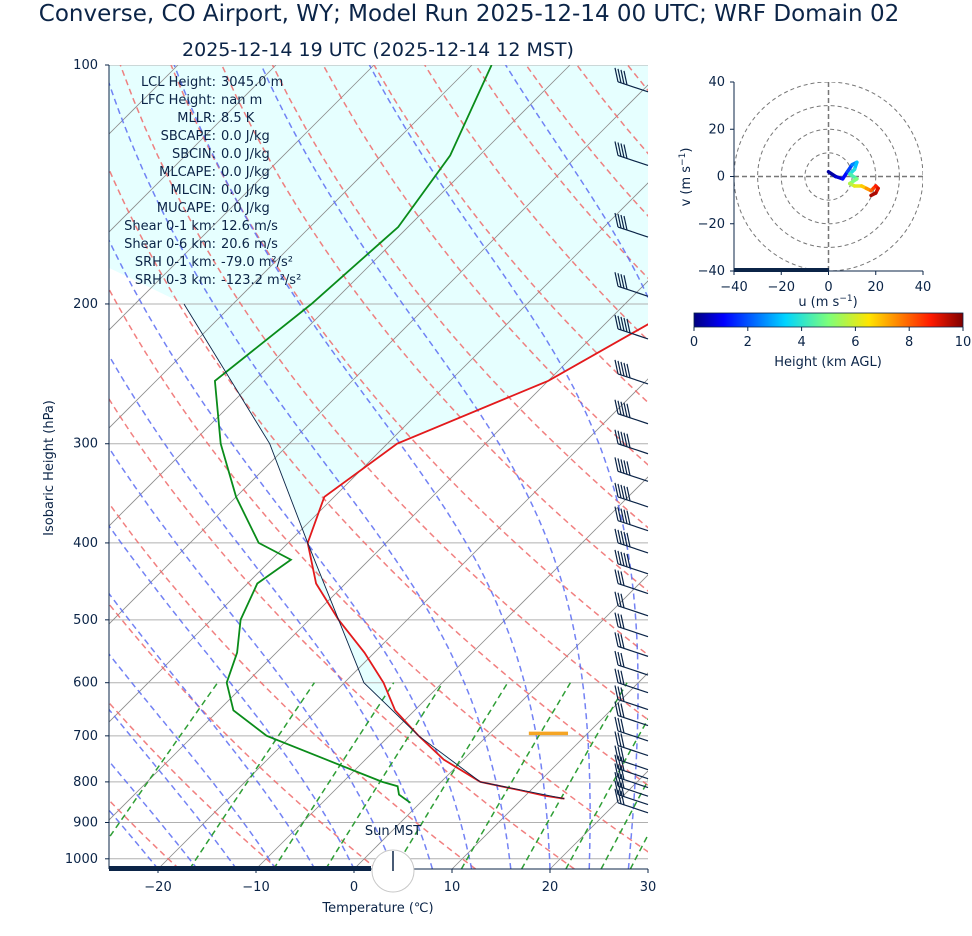  Describe the element at coordinates (187, 172) in the screenshot. I see `stat-label: MLCAPE:` at that location.